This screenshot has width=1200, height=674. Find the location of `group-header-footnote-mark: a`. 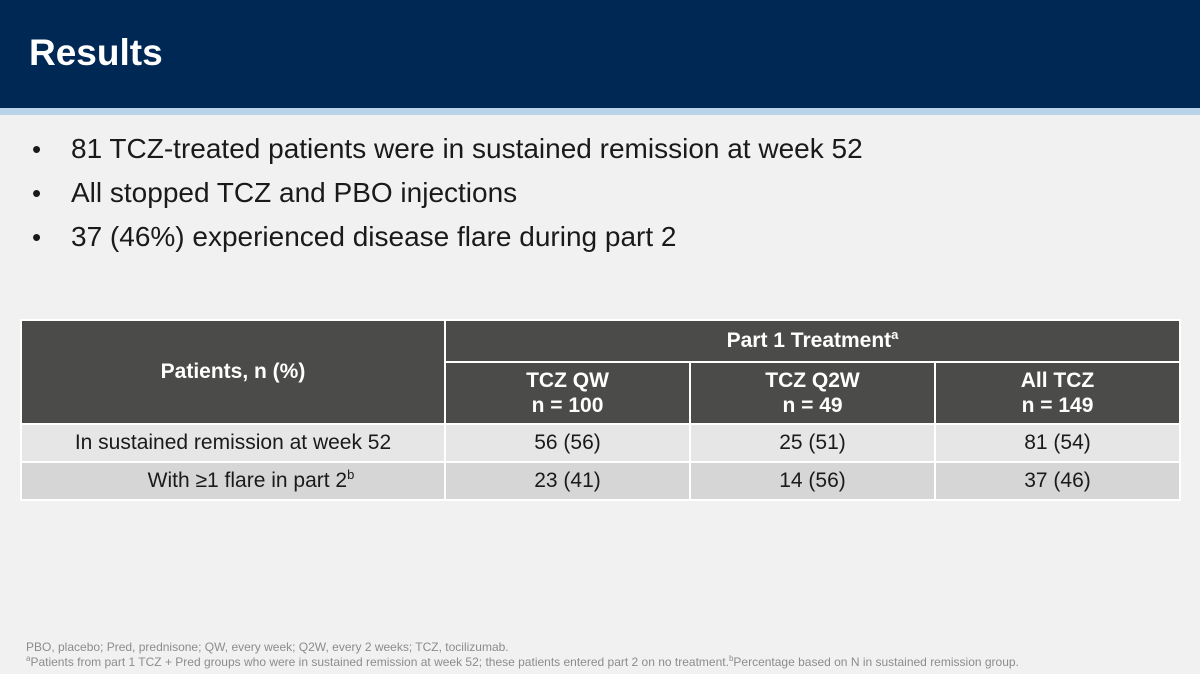

group-header-footnote-mark: a is located at coordinates (895, 334).